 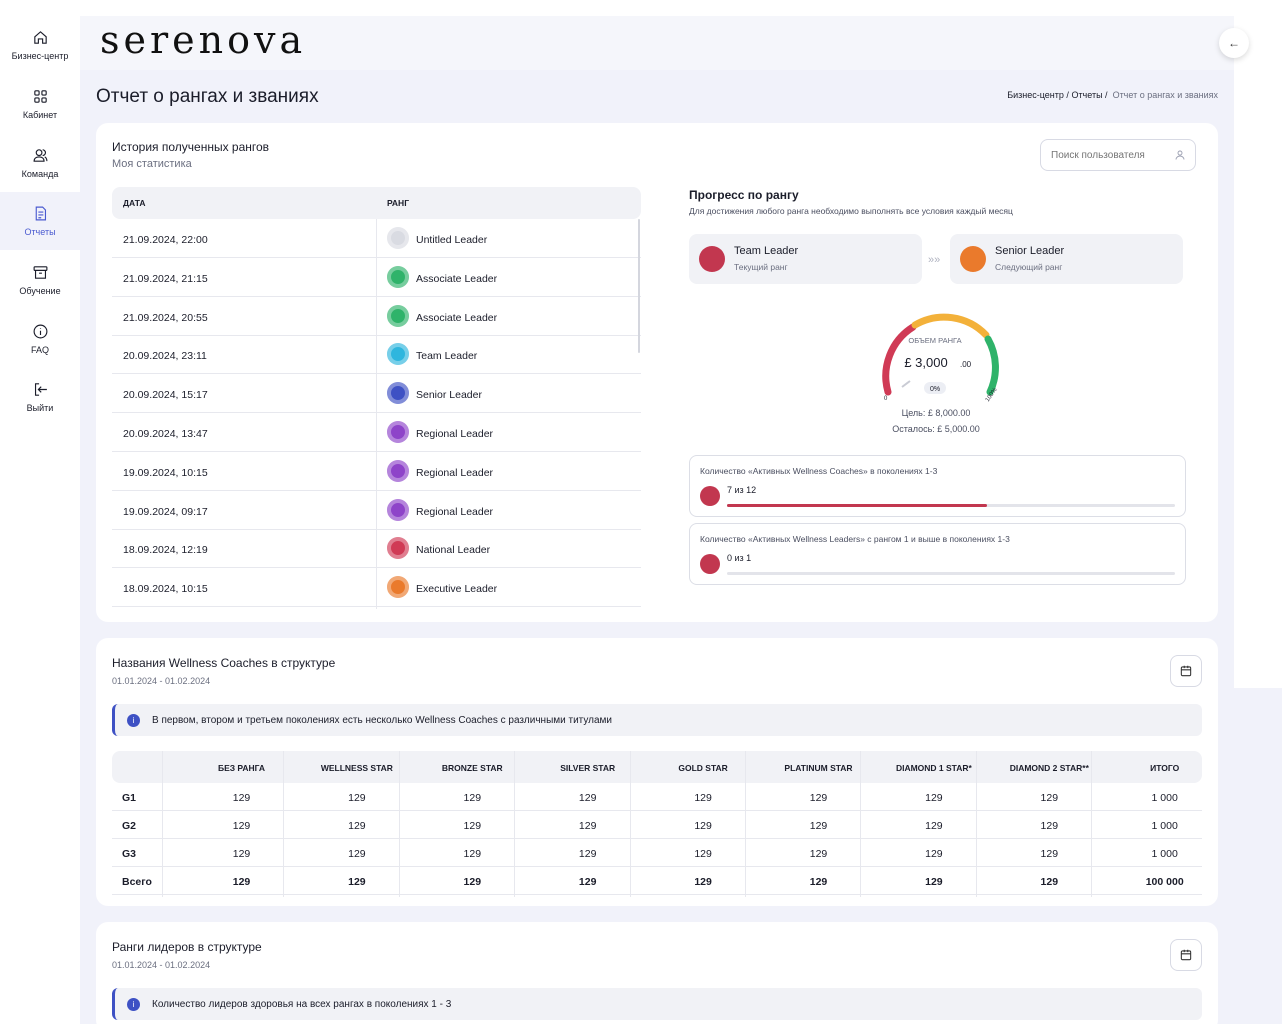 What do you see at coordinates (1165, 768) in the screenshot?
I see `column-header: ИТОГО` at bounding box center [1165, 768].